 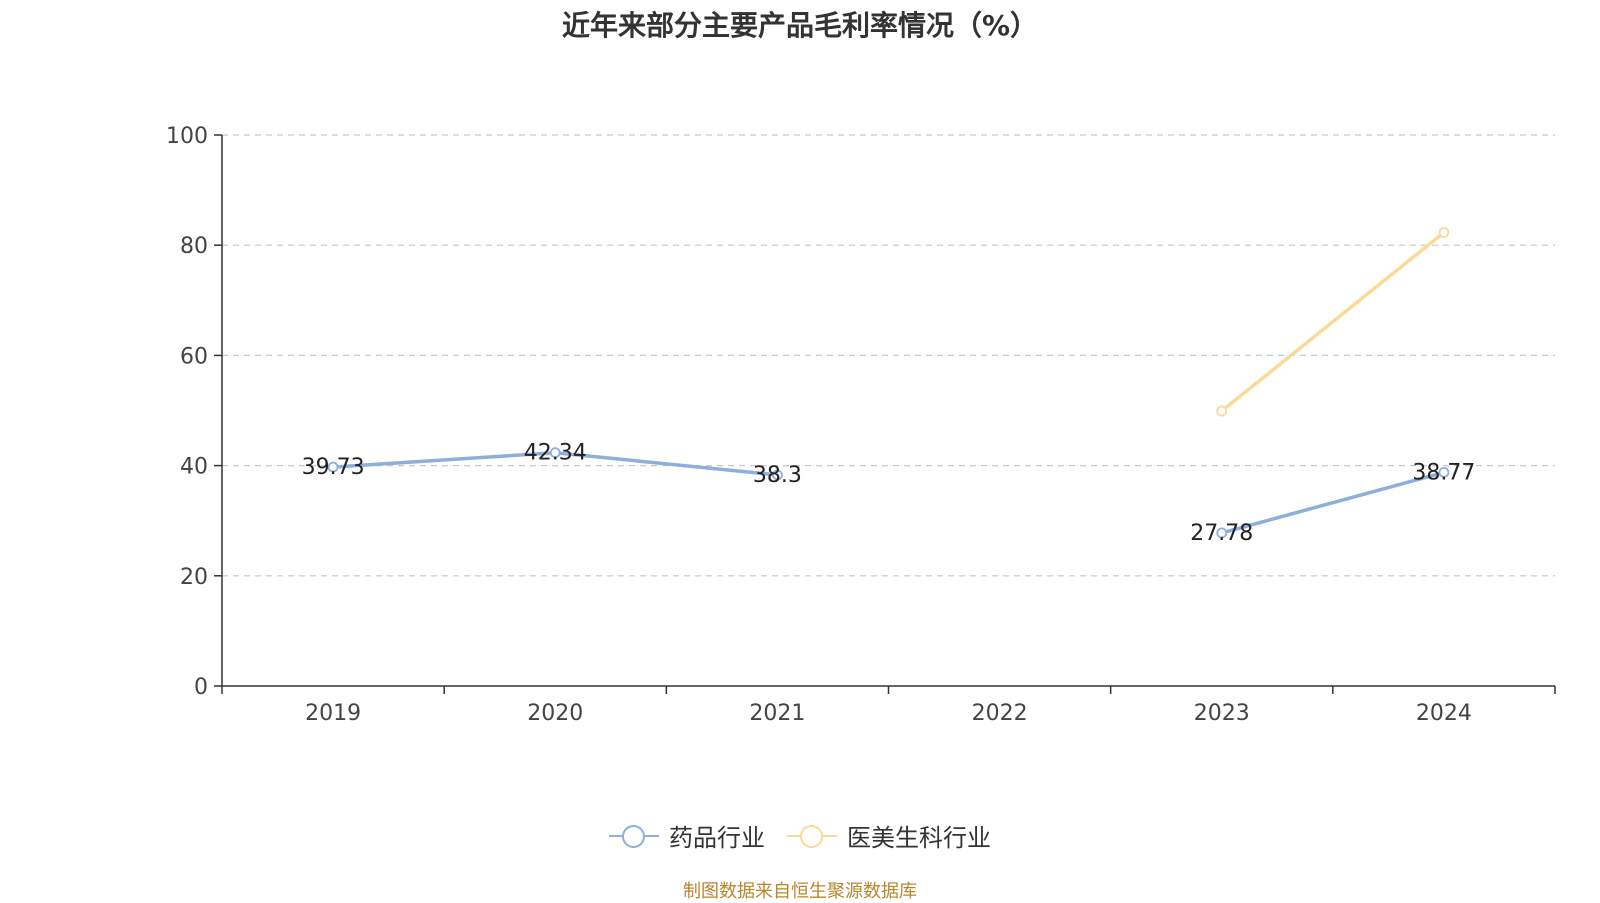 I want to click on data-label: 27.78, so click(x=1221, y=533).